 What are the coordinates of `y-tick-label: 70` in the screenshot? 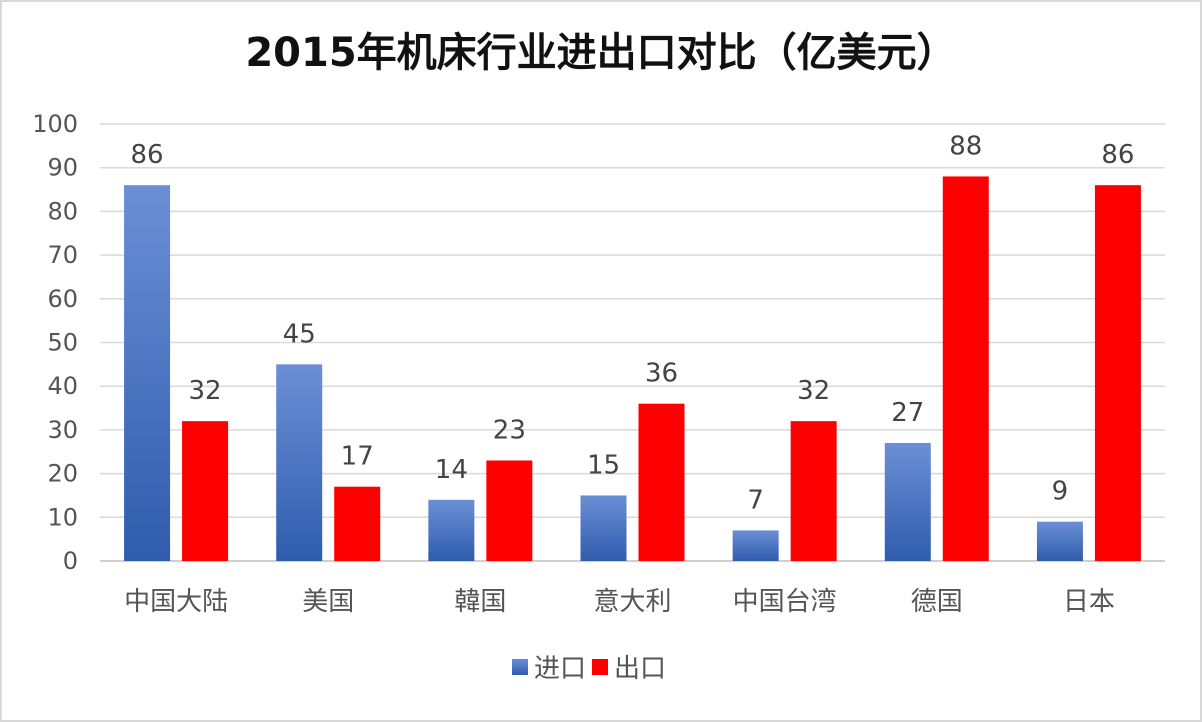 It's located at (62, 255).